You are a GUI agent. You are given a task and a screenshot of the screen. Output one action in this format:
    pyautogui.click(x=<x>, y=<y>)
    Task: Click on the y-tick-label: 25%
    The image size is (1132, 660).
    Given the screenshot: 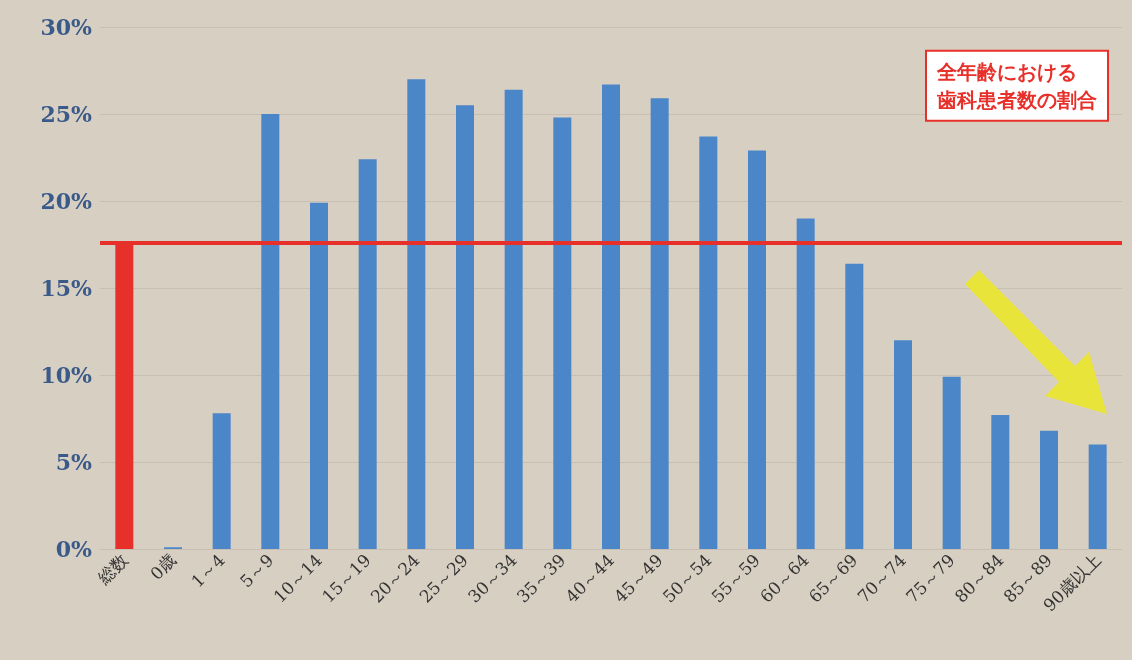 What is the action you would take?
    pyautogui.click(x=66, y=114)
    